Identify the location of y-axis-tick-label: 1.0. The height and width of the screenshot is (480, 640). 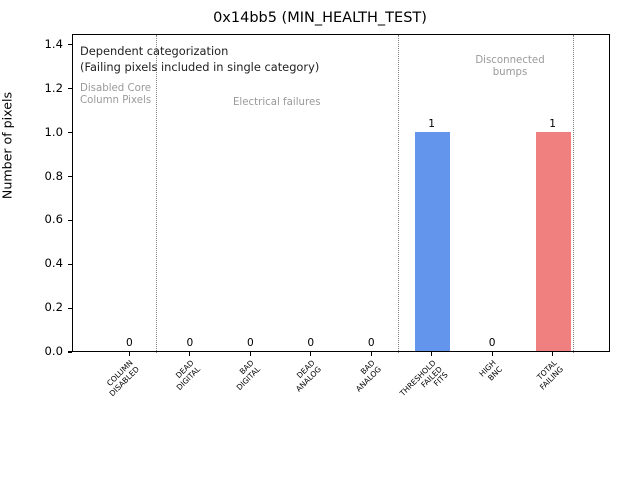
(53, 131).